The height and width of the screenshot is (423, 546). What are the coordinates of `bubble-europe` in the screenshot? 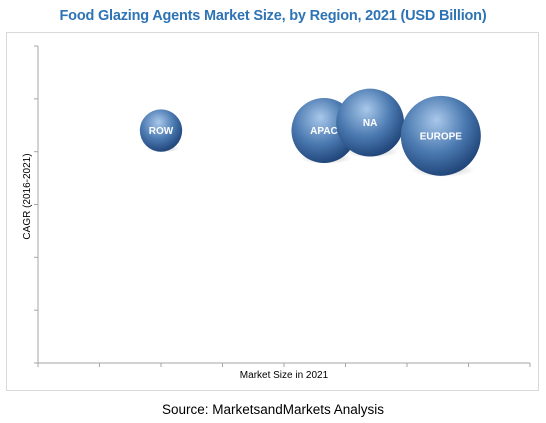 It's located at (440, 135).